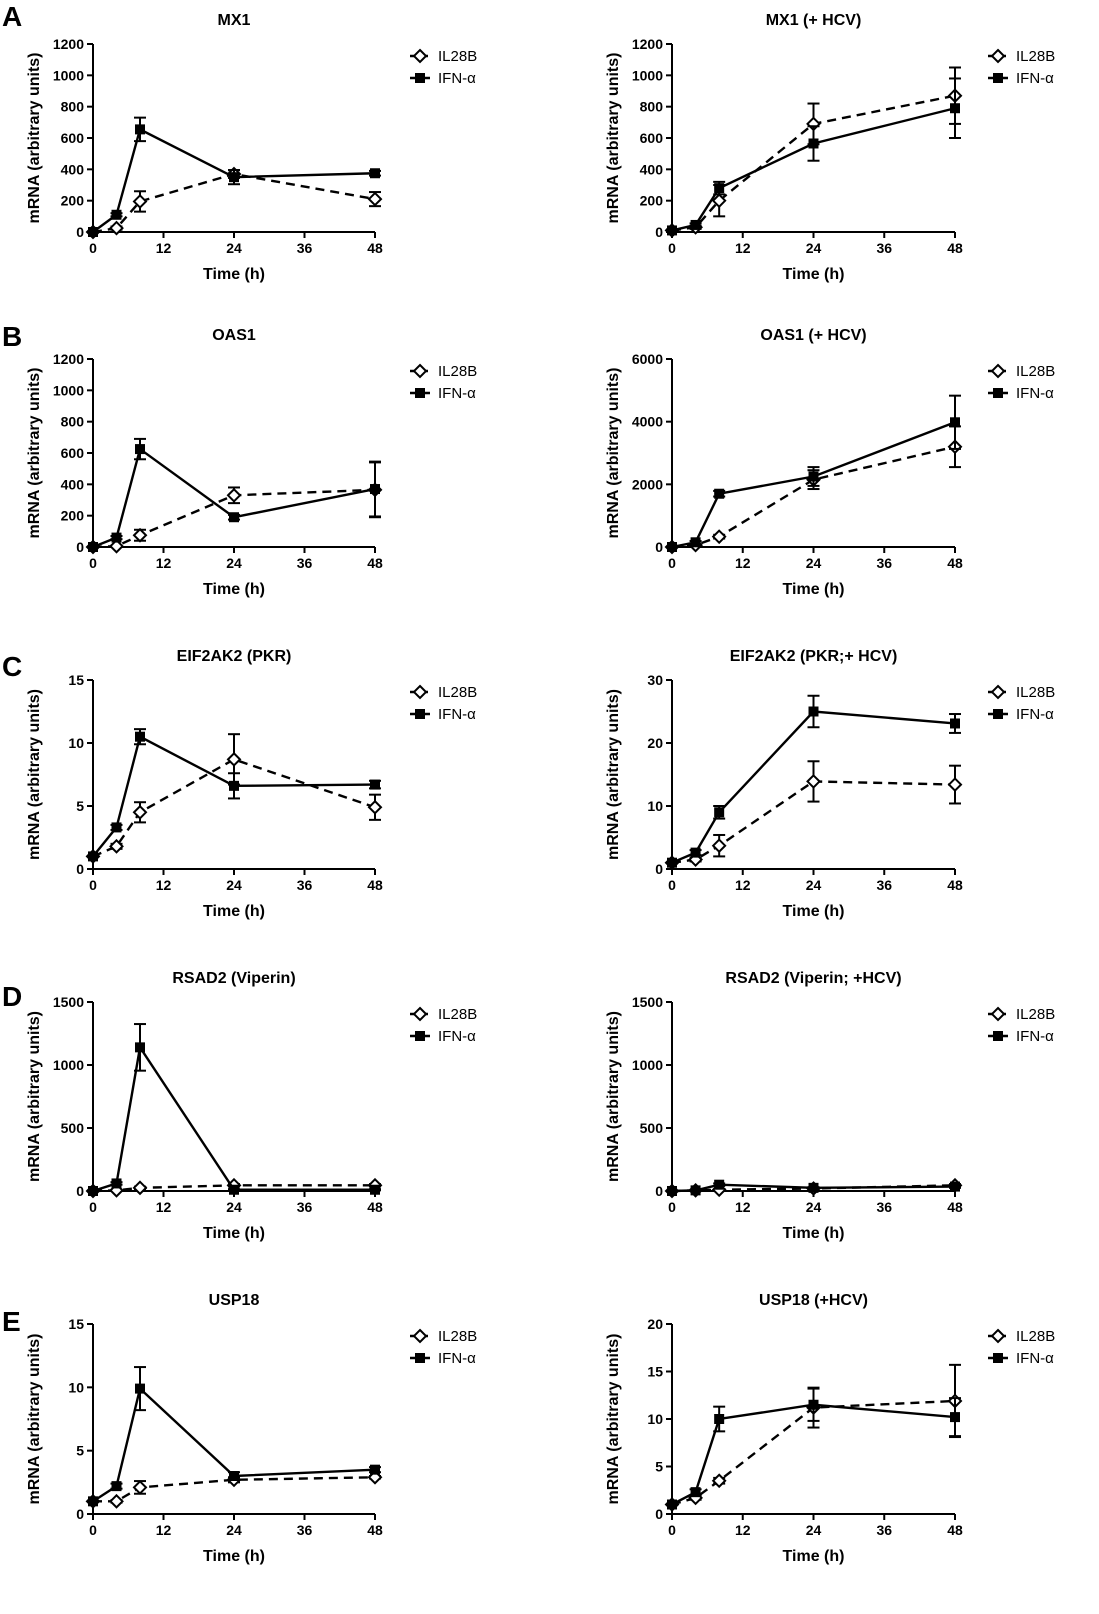 This screenshot has height=1614, width=1099. What do you see at coordinates (655, 1419) in the screenshot?
I see `y-tick-label: 10` at bounding box center [655, 1419].